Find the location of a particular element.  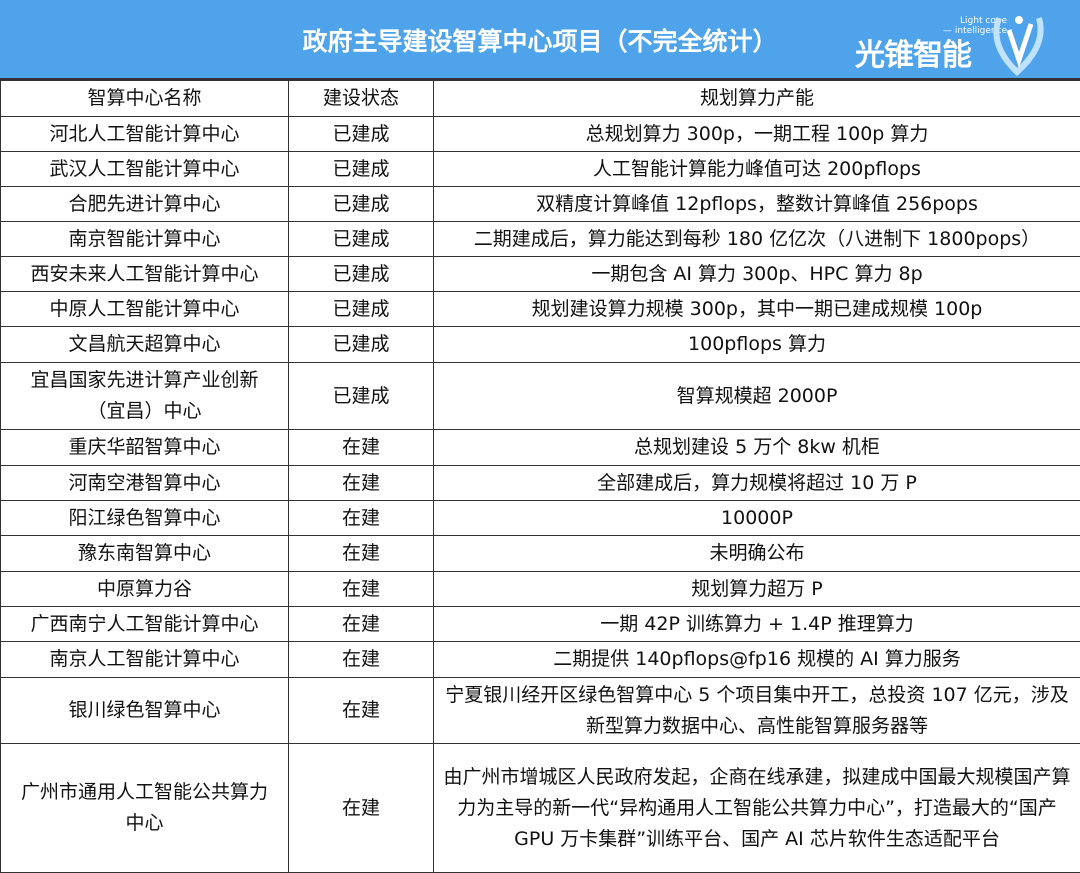

cell-name: 合肥先进计算中心 is located at coordinates (144, 204).